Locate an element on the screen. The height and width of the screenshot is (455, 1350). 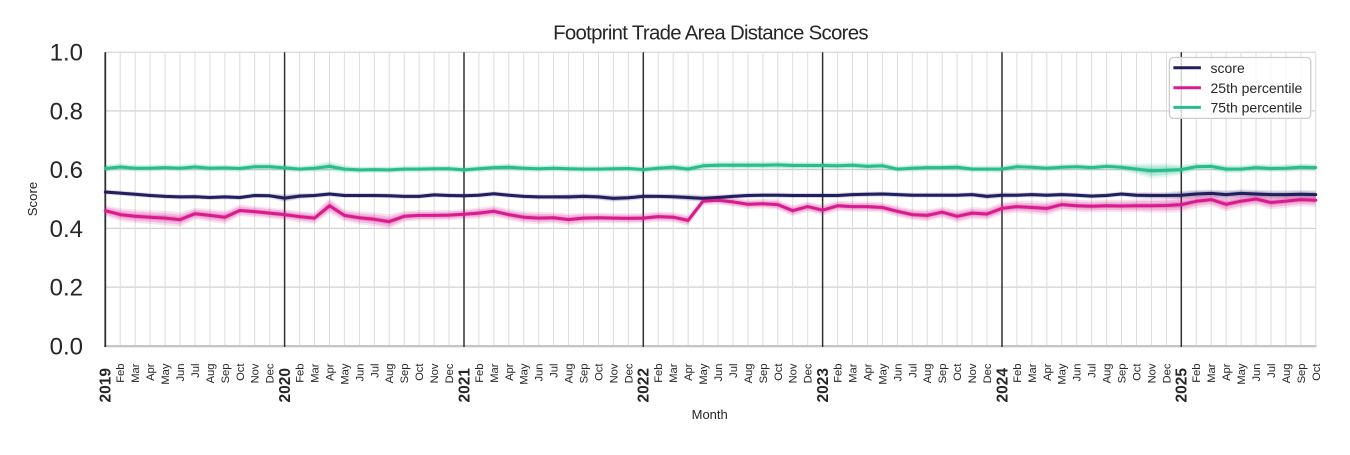
svg-text: Month is located at coordinates (710, 414).